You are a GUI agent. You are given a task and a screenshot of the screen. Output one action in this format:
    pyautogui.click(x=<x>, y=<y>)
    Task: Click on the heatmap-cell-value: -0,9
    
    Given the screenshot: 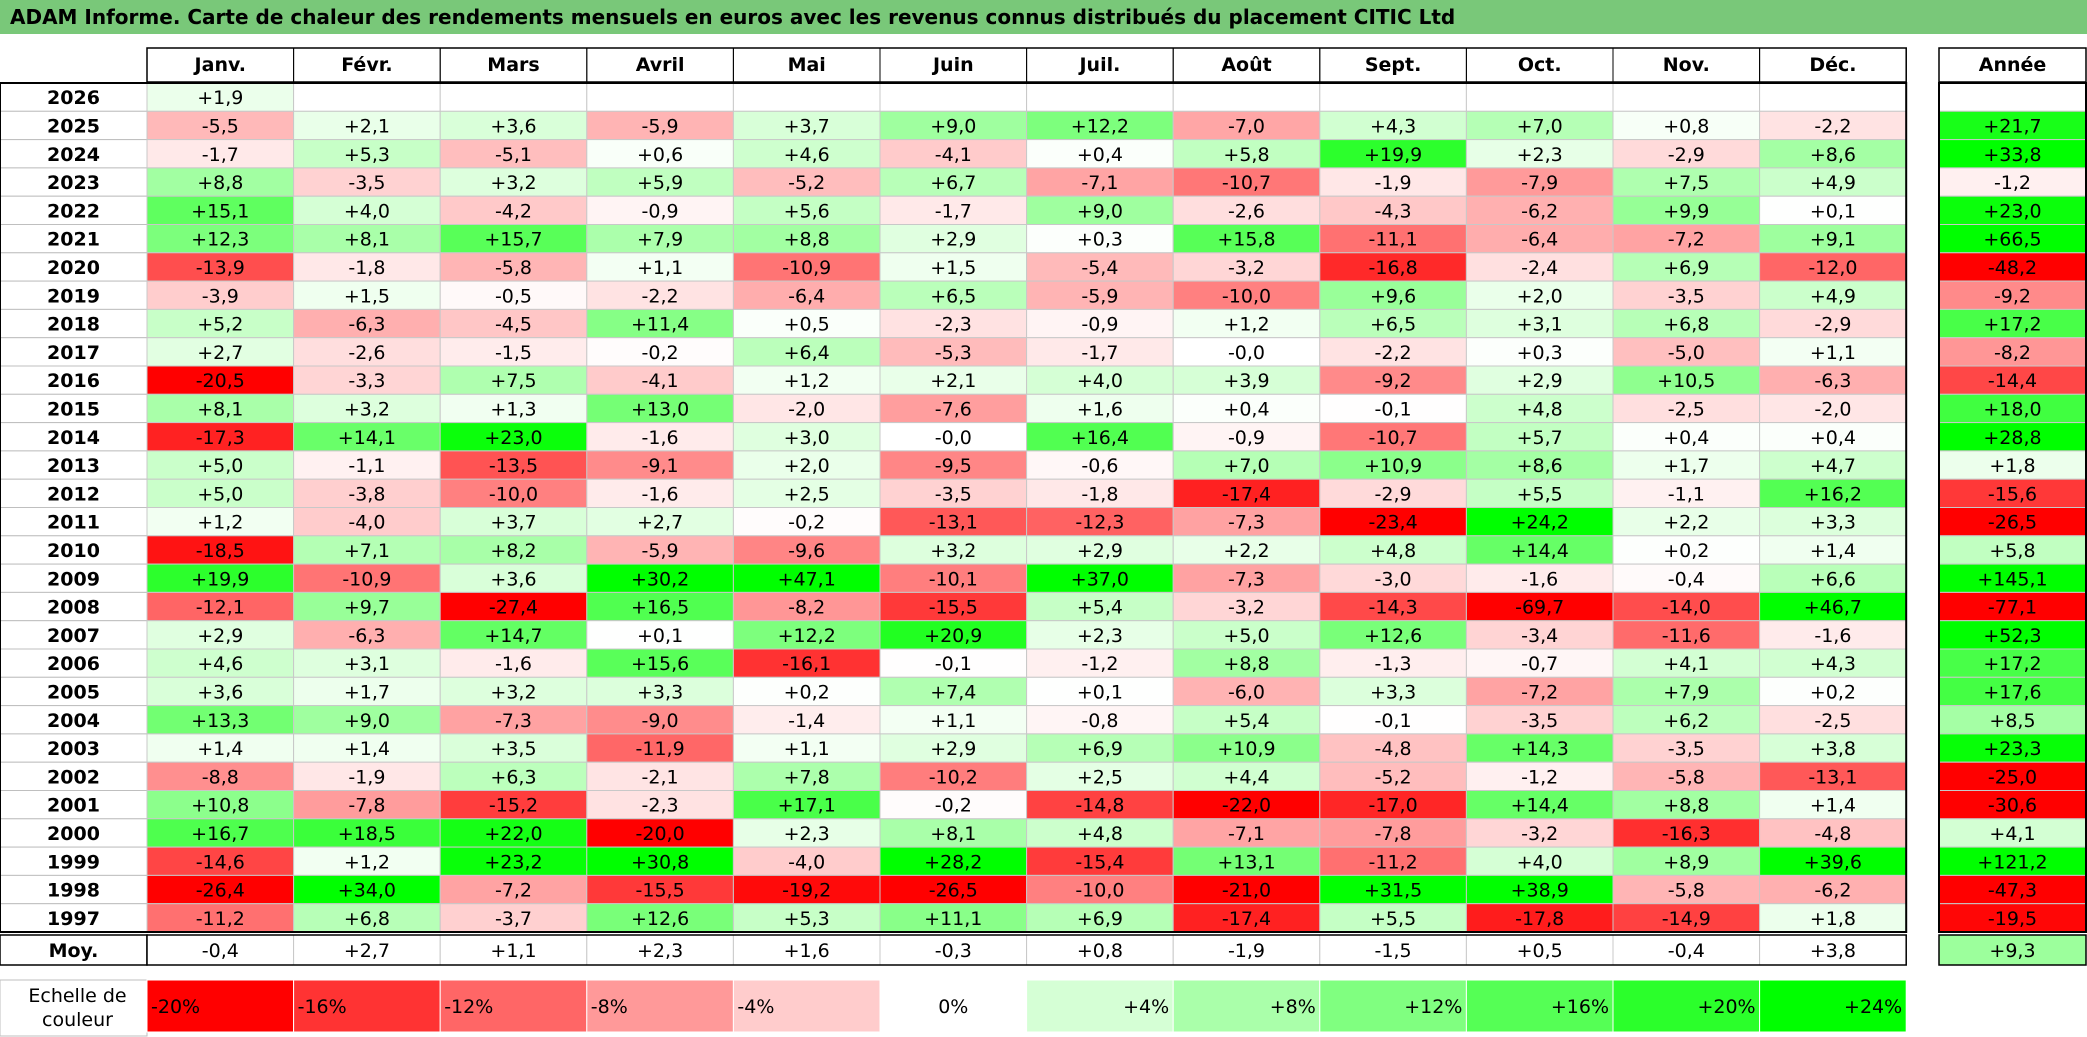 What is the action you would take?
    pyautogui.click(x=1246, y=438)
    